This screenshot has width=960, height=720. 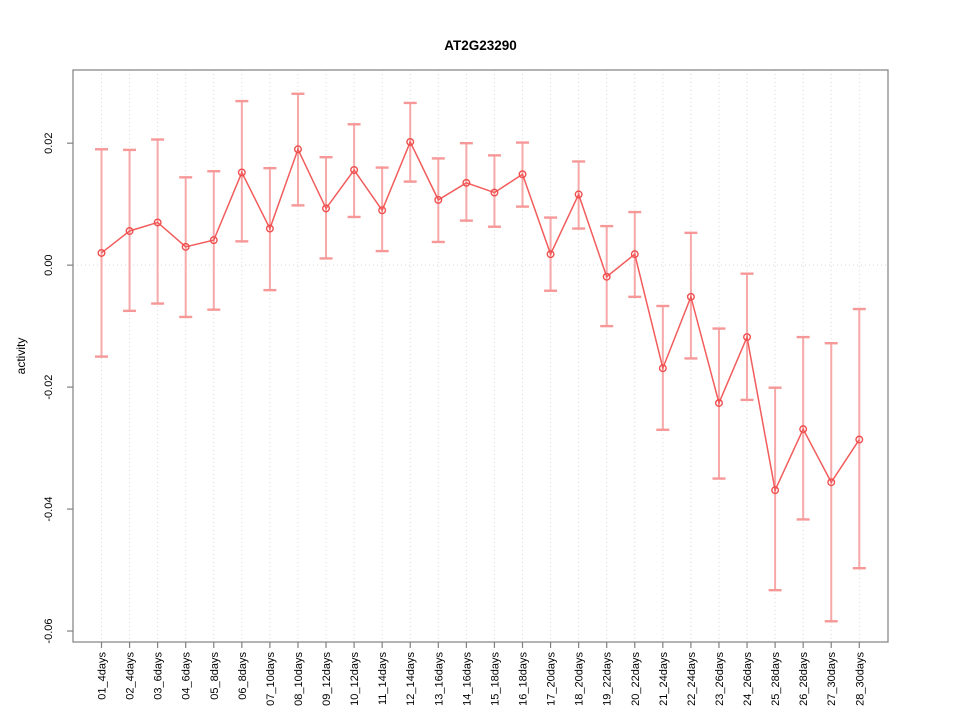 What do you see at coordinates (327, 679) in the screenshot?
I see `x-tick-label: 09_12days` at bounding box center [327, 679].